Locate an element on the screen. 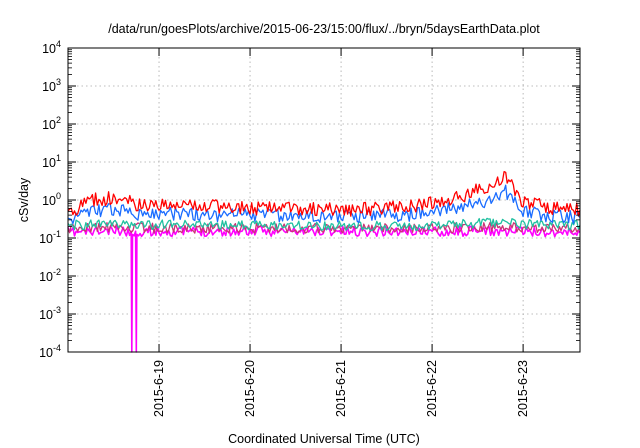 Image resolution: width=640 pixels, height=448 pixels. y-tick-label: 10⁴ is located at coordinates (51, 47).